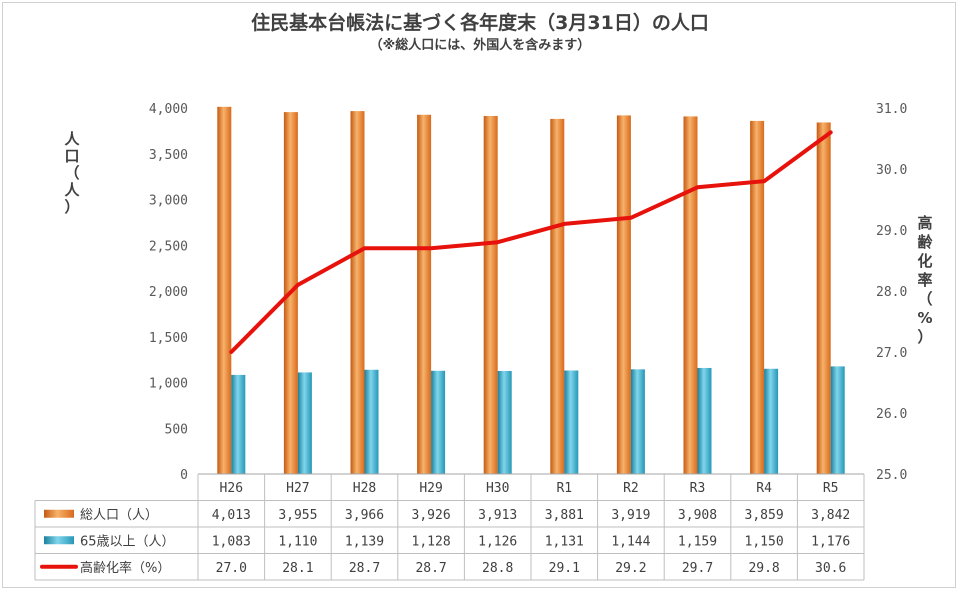  I want to click on table-value: 3,859, so click(764, 515).